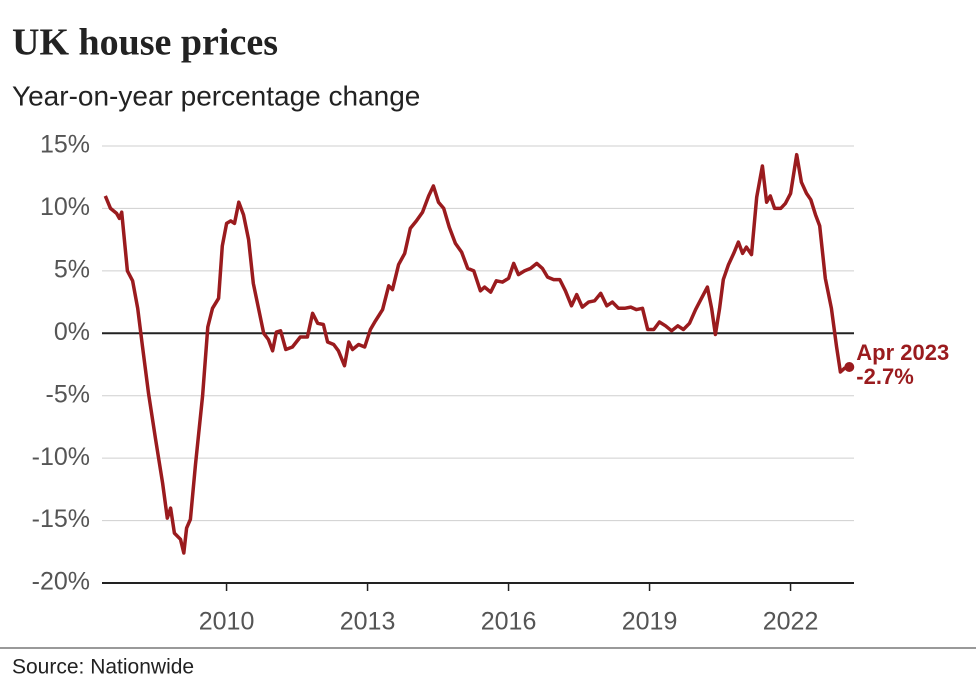 This screenshot has height=686, width=976. Describe the element at coordinates (650, 622) in the screenshot. I see `x-tick-label: 2019` at that location.